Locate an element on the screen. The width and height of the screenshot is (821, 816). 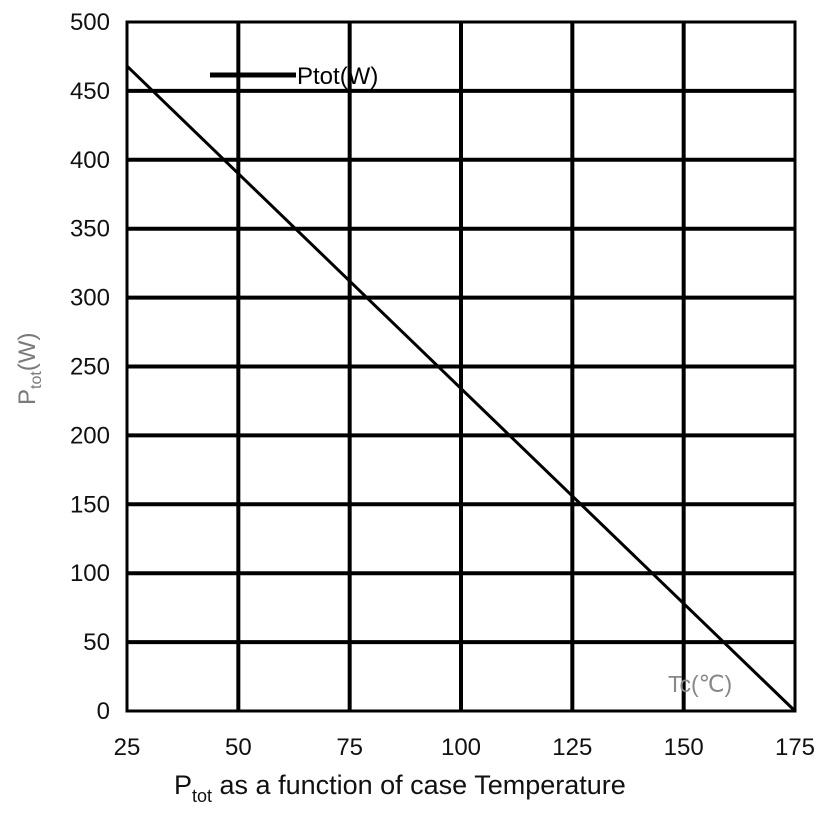
x-axis-unit-label: Tc(℃) is located at coordinates (700, 684).